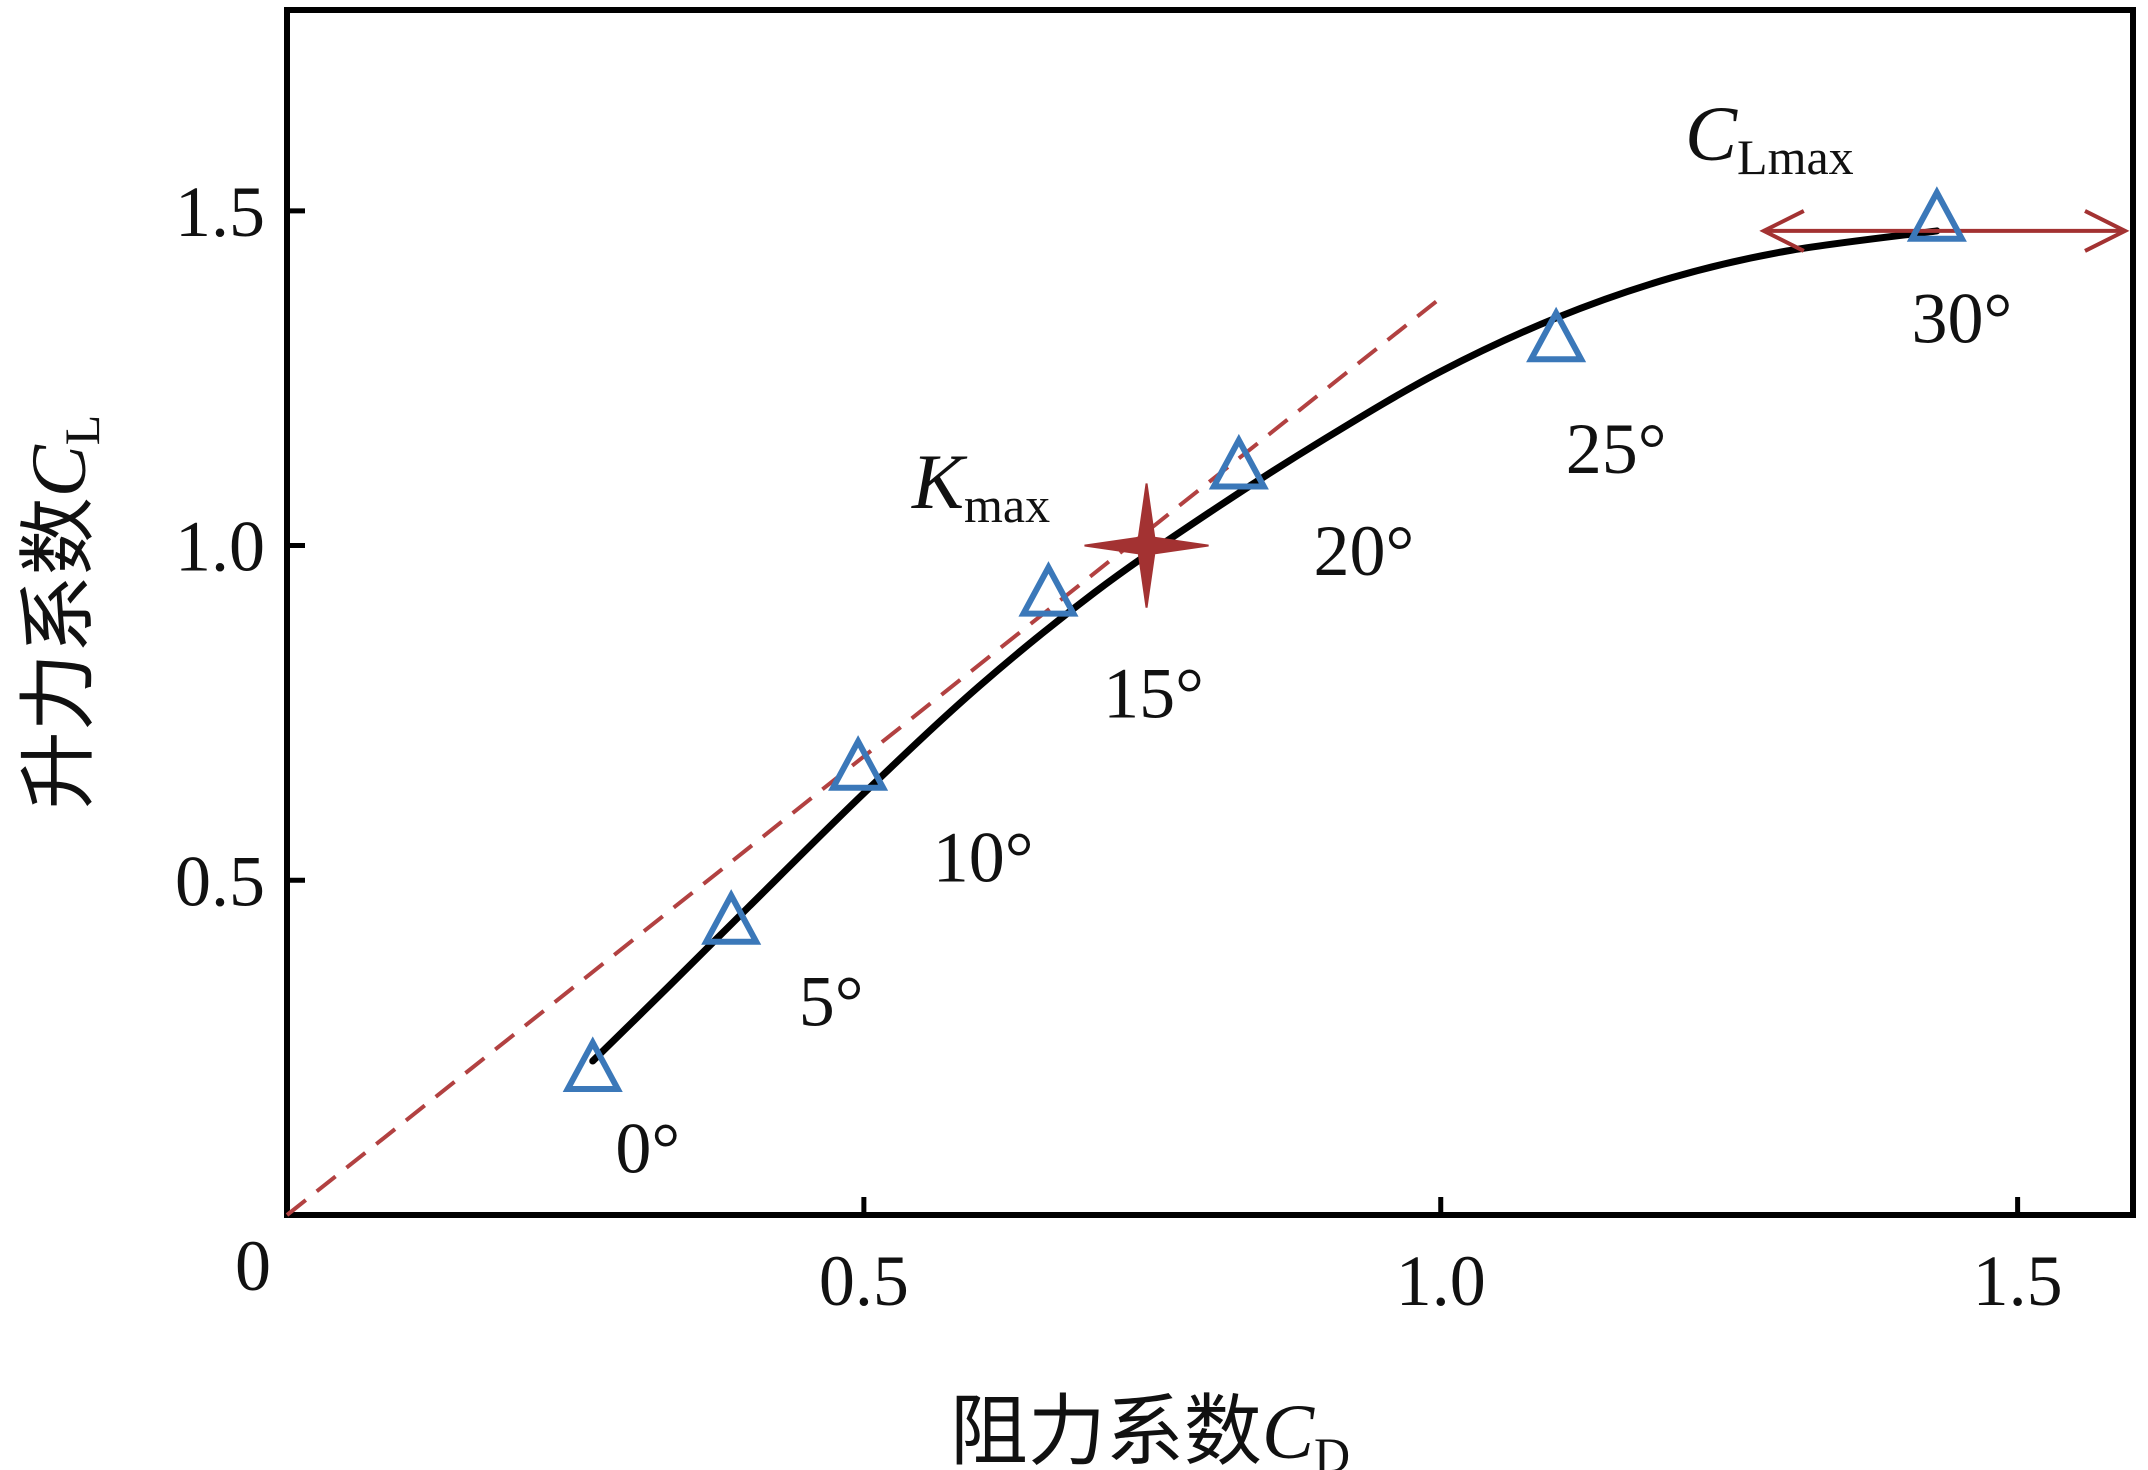 Image resolution: width=2148 pixels, height=1470 pixels. Describe the element at coordinates (1106, 1429) in the screenshot. I see `x-axis-label-text: 阻力系数` at that location.